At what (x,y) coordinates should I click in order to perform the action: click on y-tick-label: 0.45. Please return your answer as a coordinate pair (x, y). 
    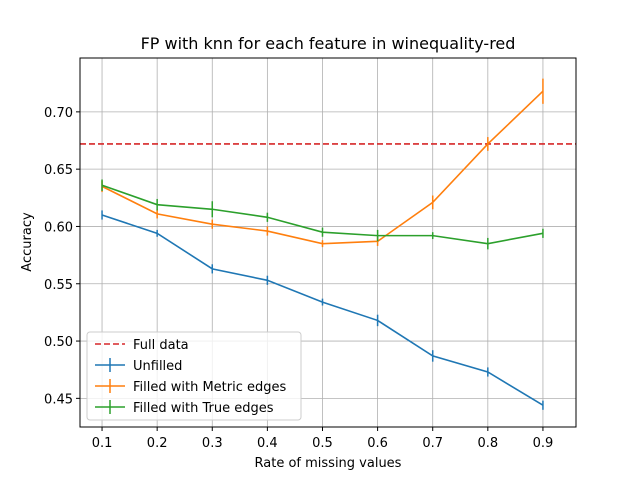
    Looking at the image, I should click on (58, 399).